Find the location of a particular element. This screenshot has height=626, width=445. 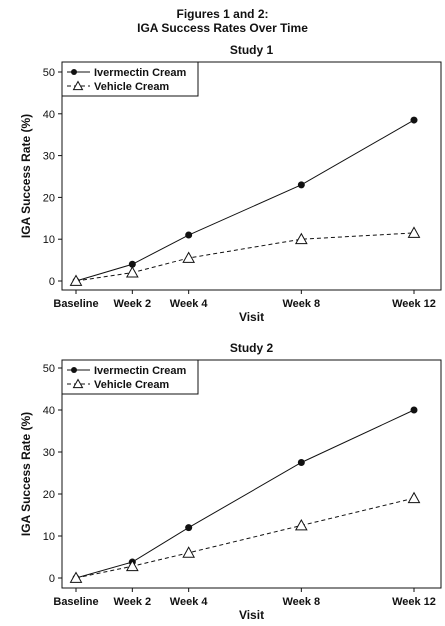

figure-title-line-2: IGA Success Rates Over Time is located at coordinates (222, 28).